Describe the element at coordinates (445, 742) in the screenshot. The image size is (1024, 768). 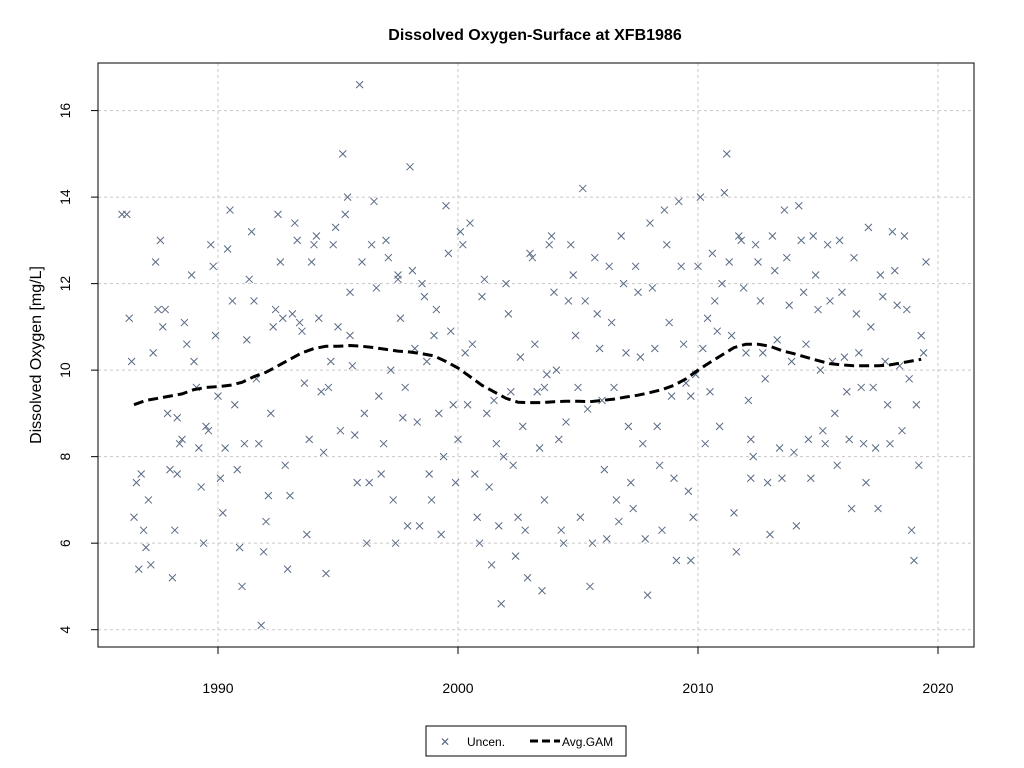
I see `legend-marker-uncen: ✕` at that location.